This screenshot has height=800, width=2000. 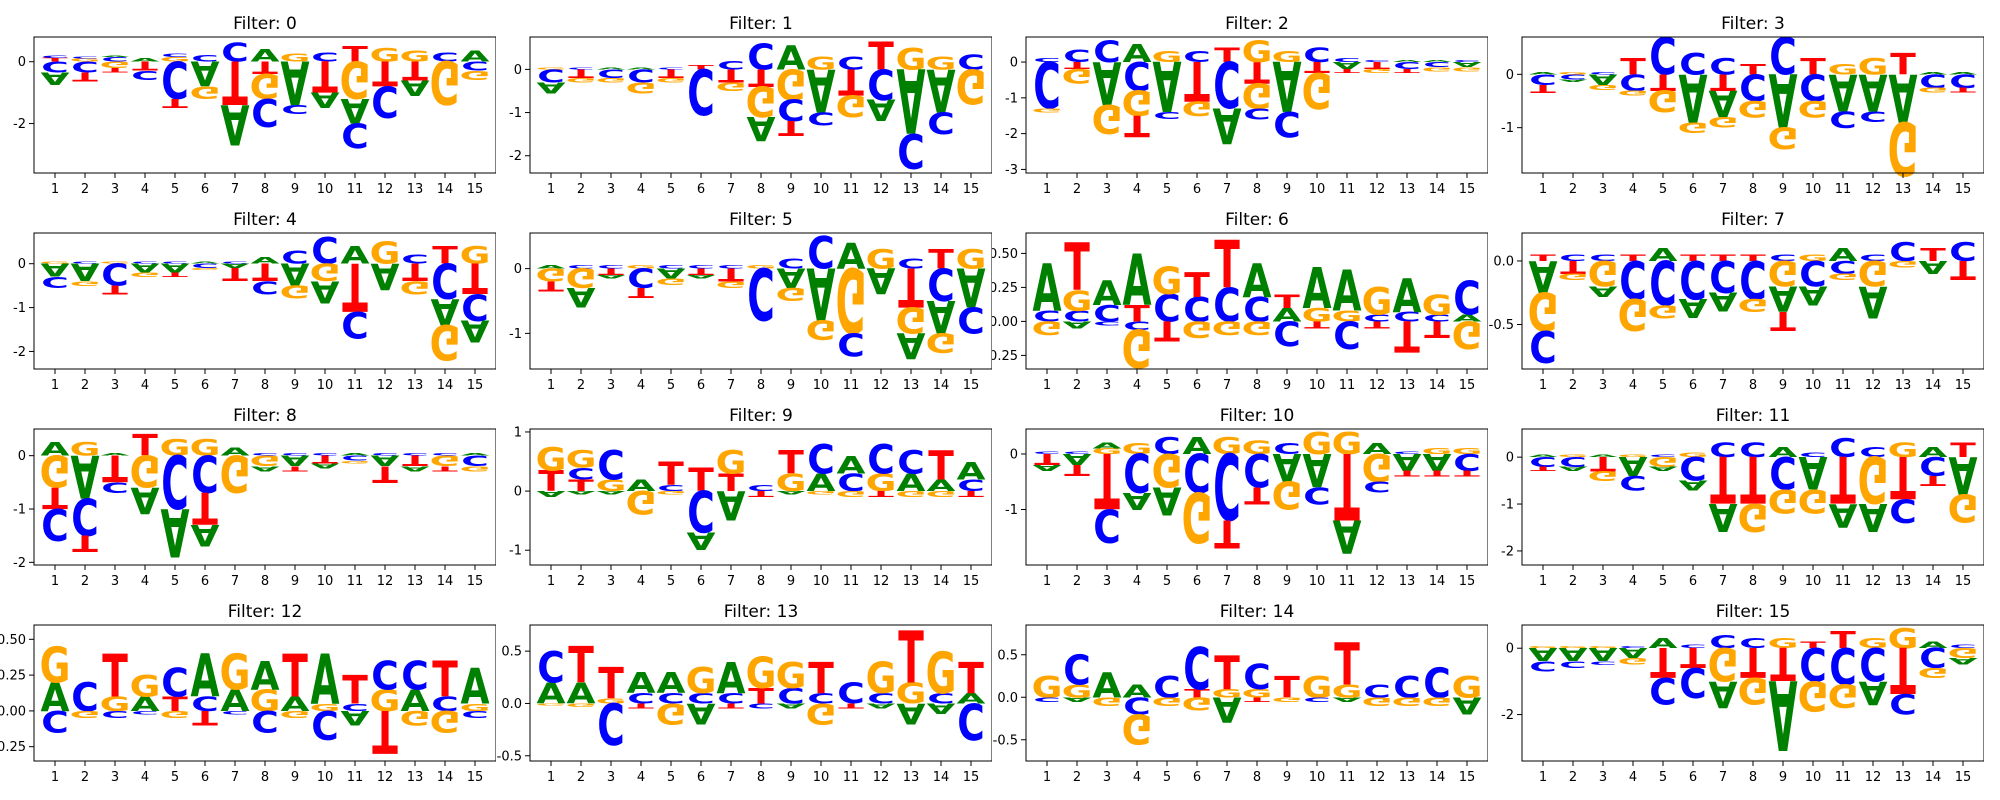 I want to click on panel-title: Filter: 5, so click(x=761, y=220).